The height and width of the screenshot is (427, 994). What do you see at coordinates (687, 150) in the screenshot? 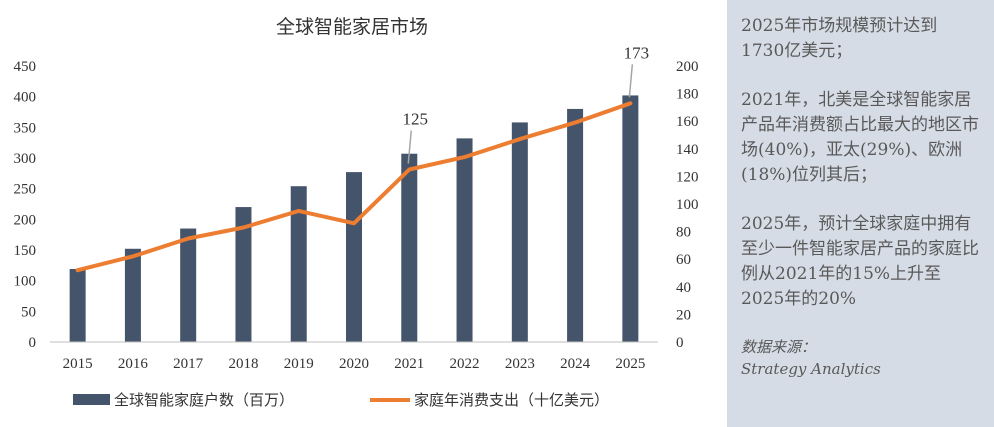
I see `y-right-tick-label: 140` at bounding box center [687, 150].